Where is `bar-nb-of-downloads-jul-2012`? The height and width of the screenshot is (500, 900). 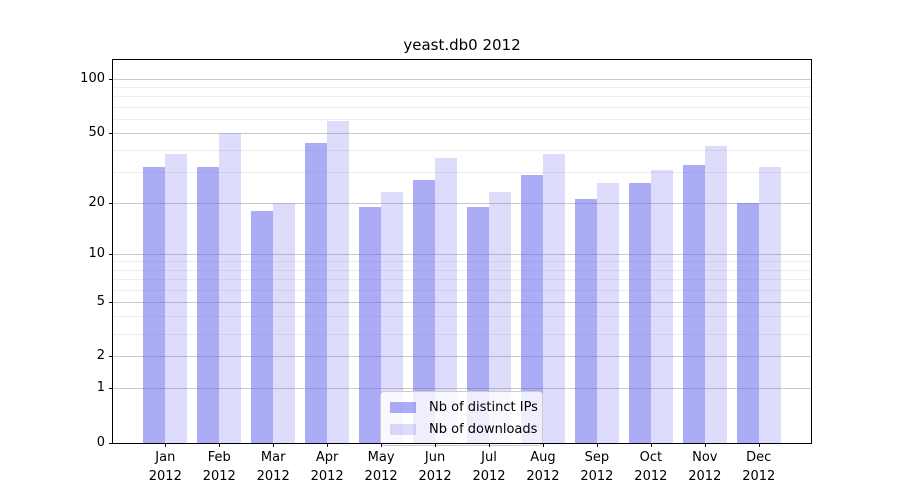
bar-nb-of-downloads-jul-2012 is located at coordinates (500, 317).